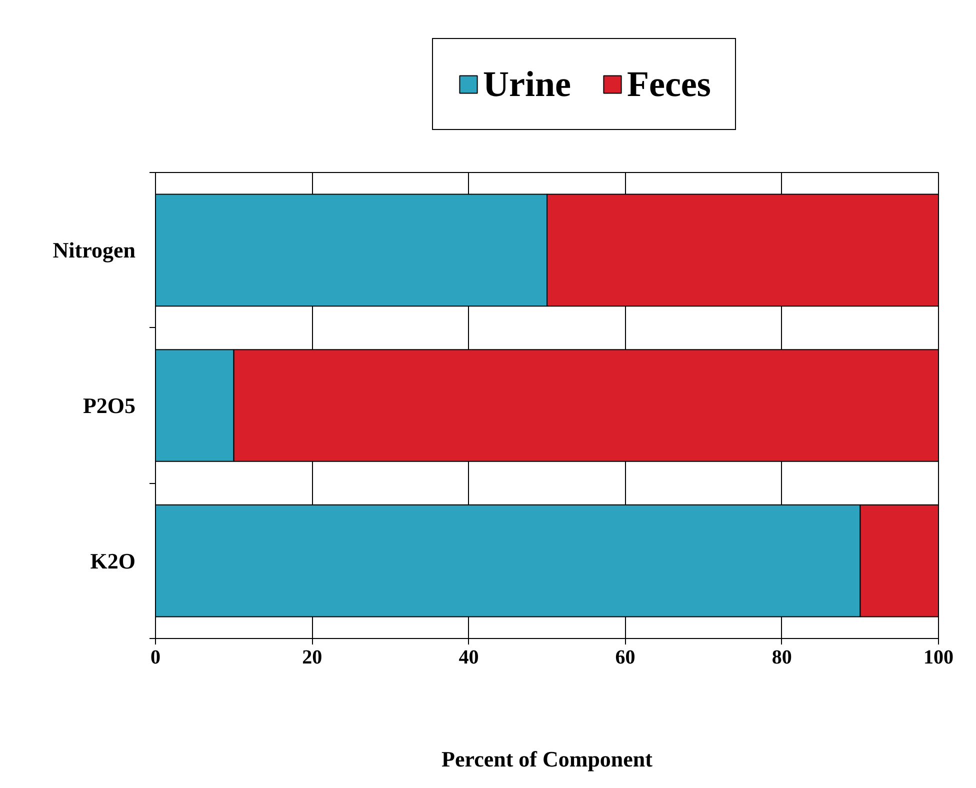 This screenshot has height=788, width=976. I want to click on x-tick-label: 100, so click(939, 657).